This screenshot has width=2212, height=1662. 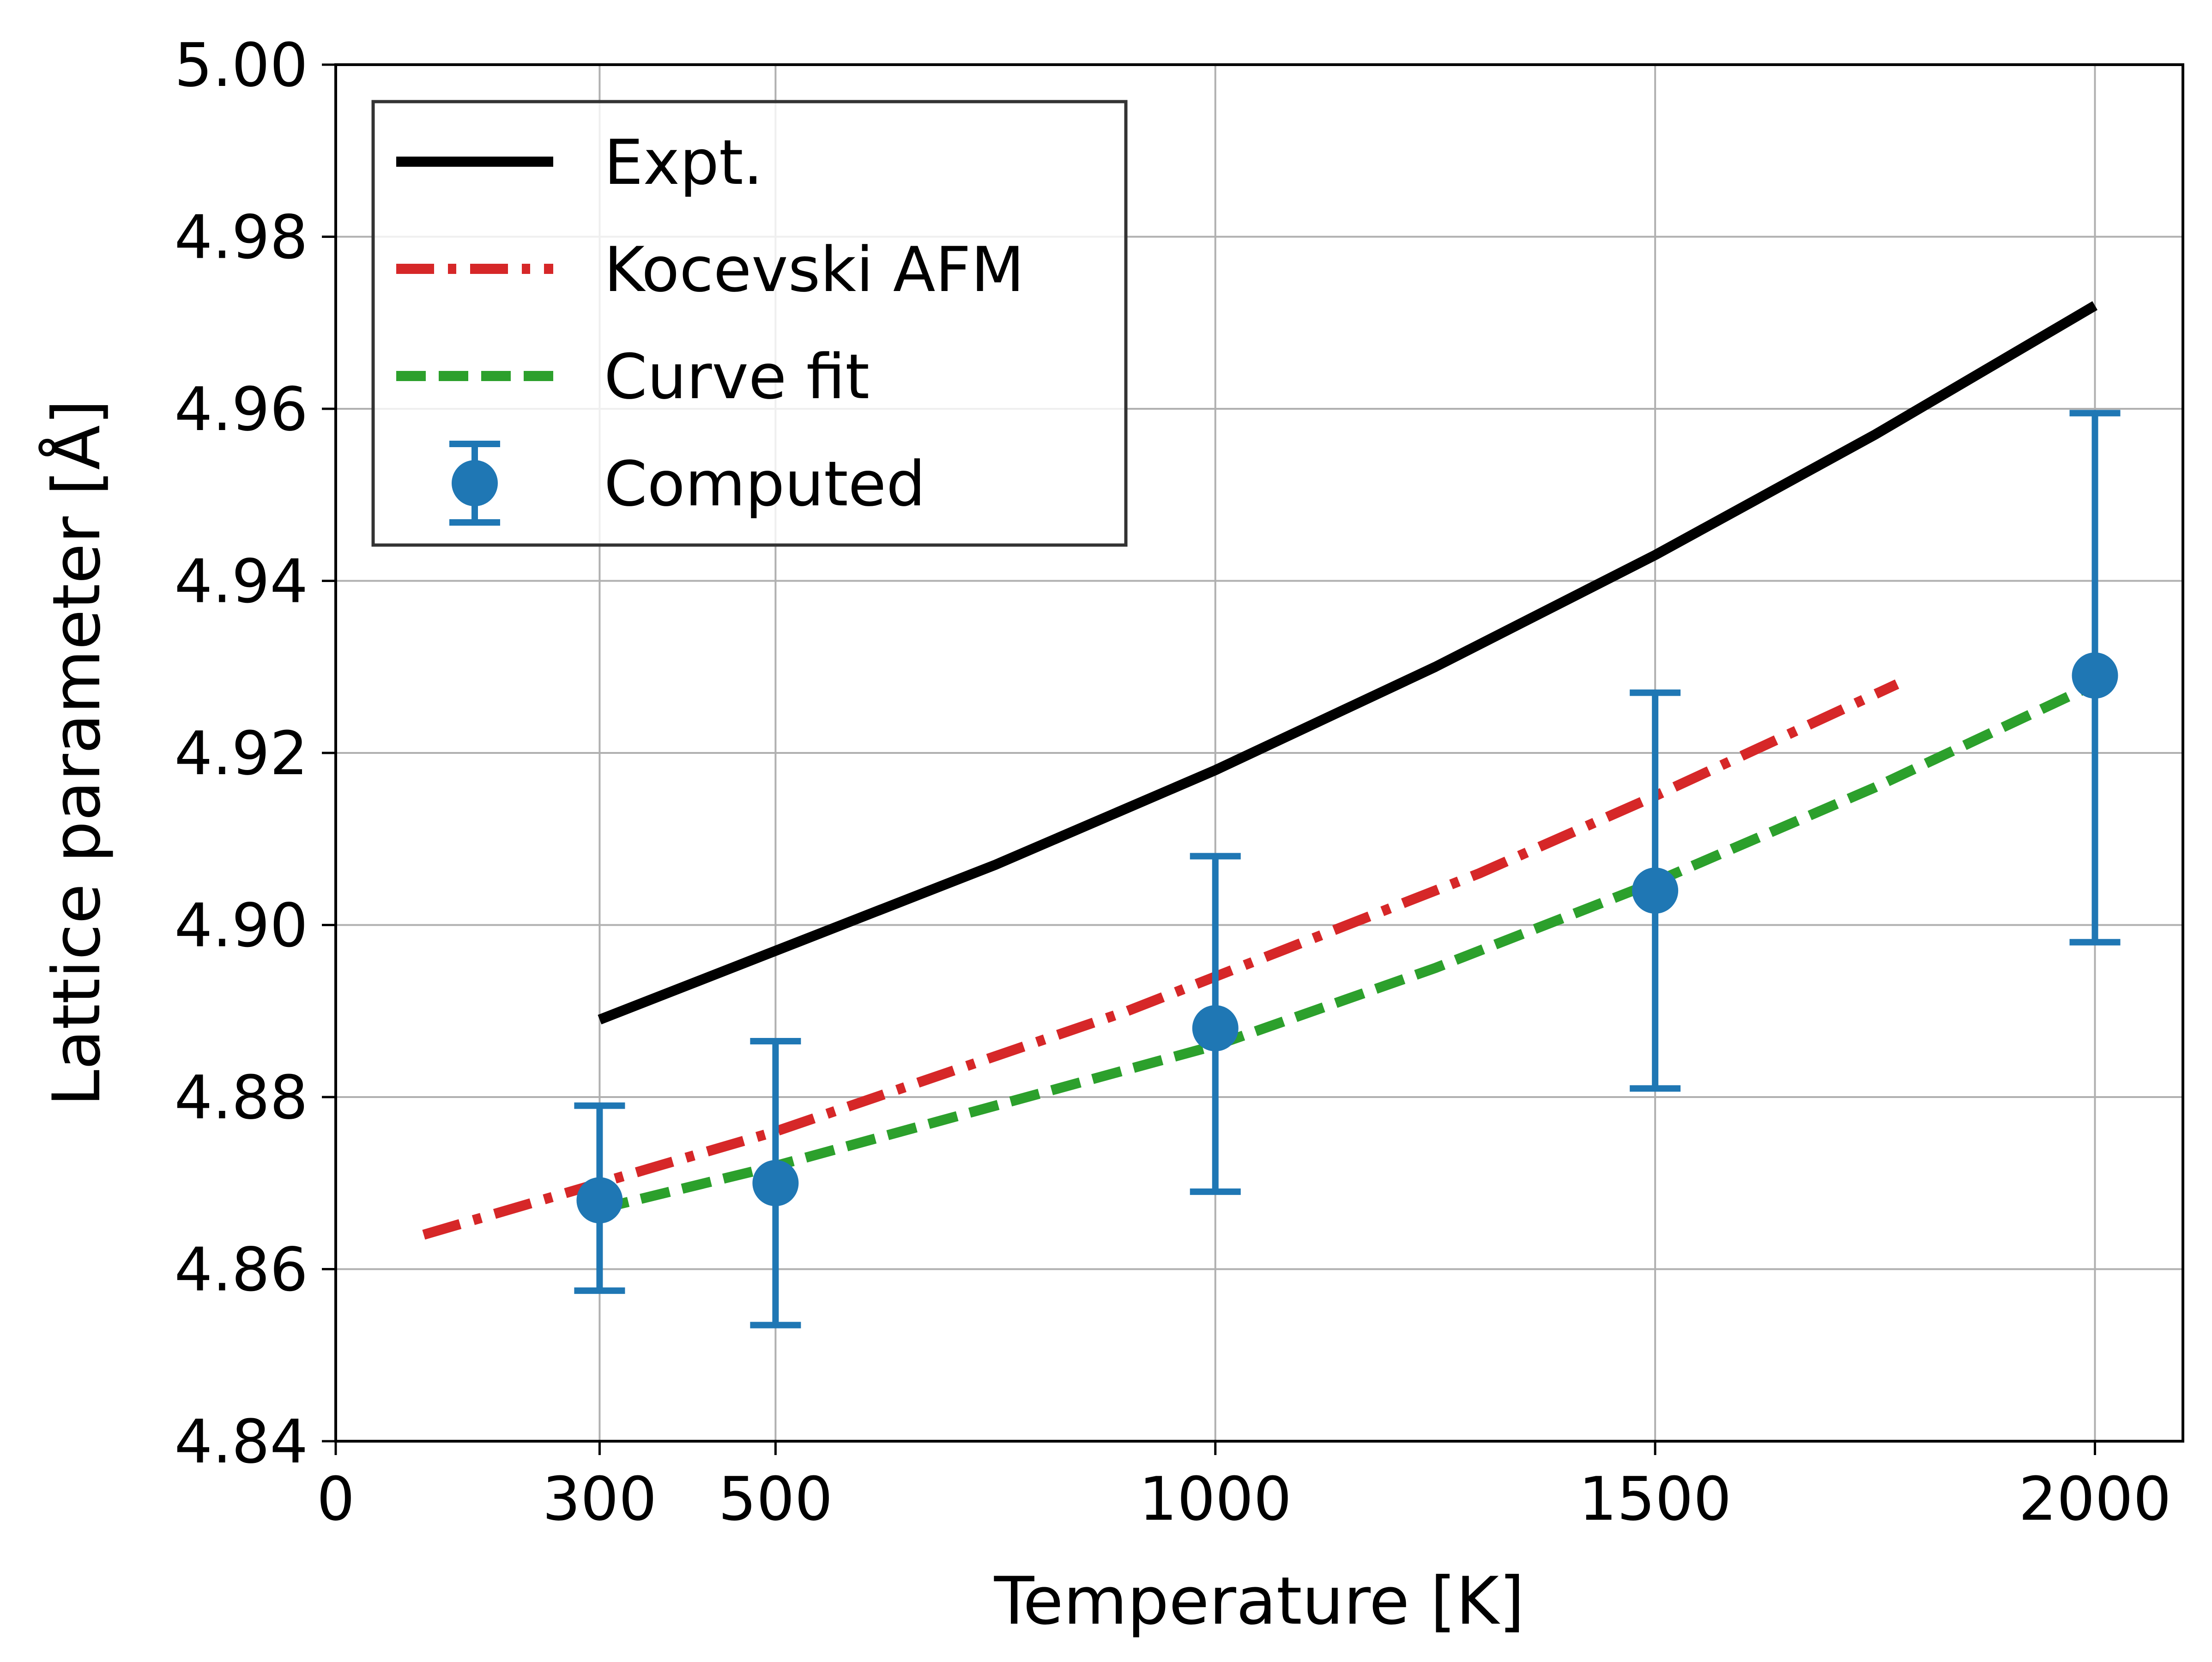 I want to click on y-tick-label: 4.88, so click(x=242, y=1097).